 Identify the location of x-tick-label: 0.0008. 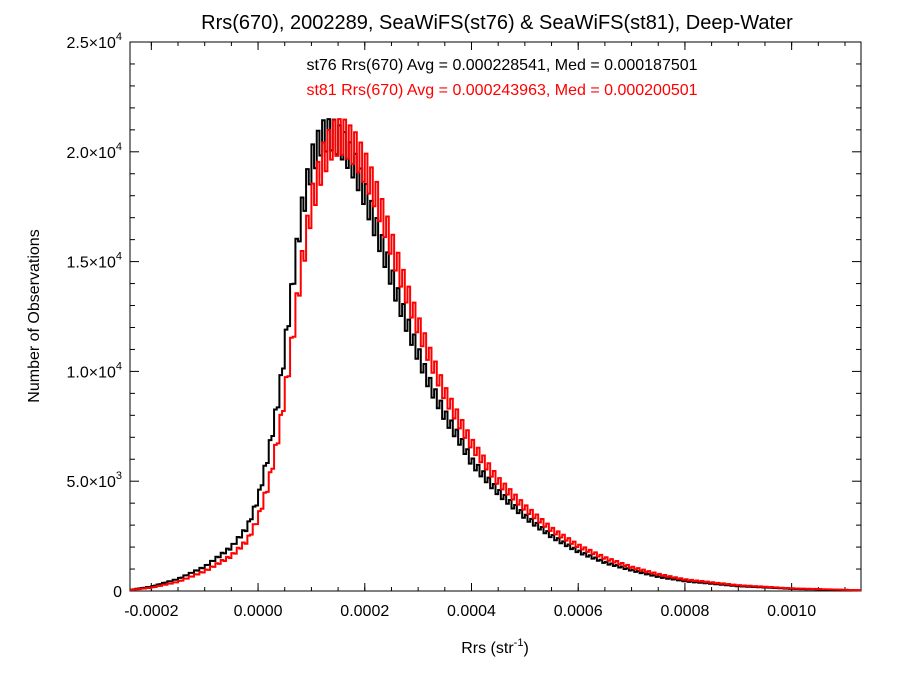
(684, 611).